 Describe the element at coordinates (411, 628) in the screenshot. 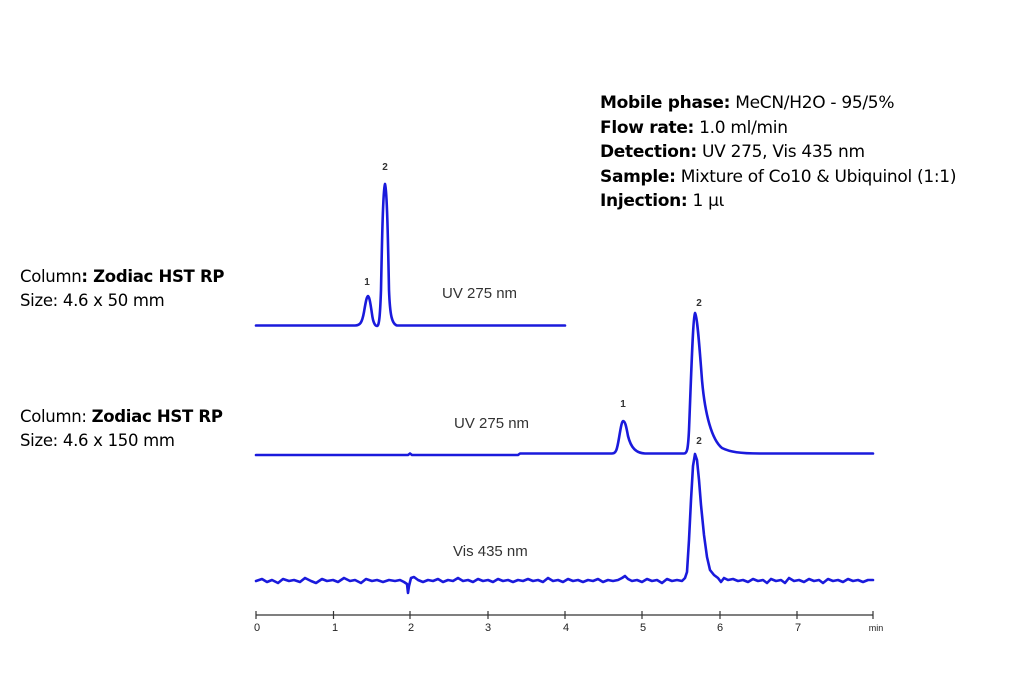

I see `x-tick-2: 2` at that location.